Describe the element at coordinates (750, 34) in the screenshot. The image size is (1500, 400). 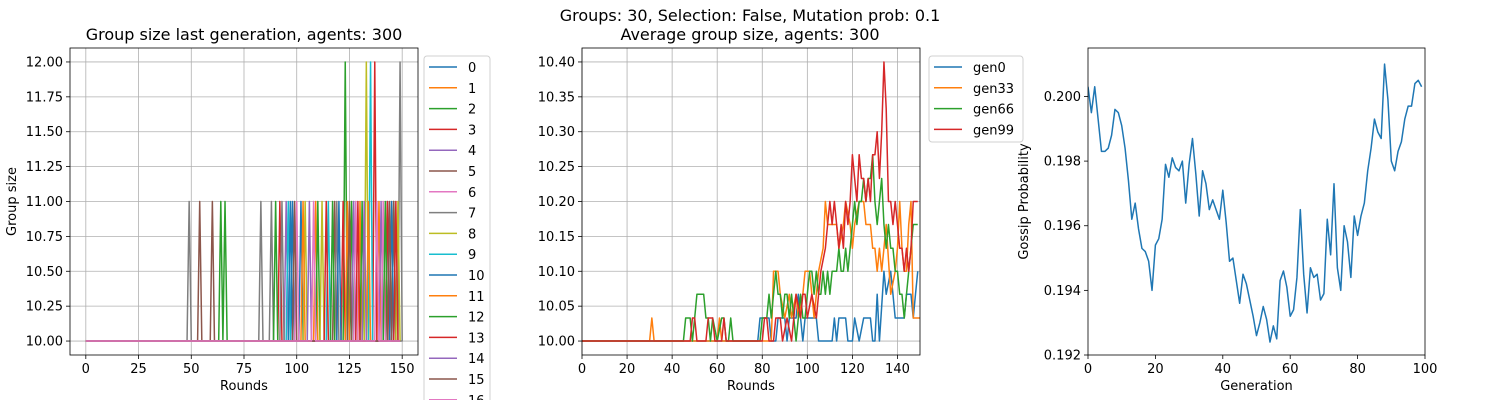
I see `figure-title-line-2: Average group size, agents: 300` at that location.